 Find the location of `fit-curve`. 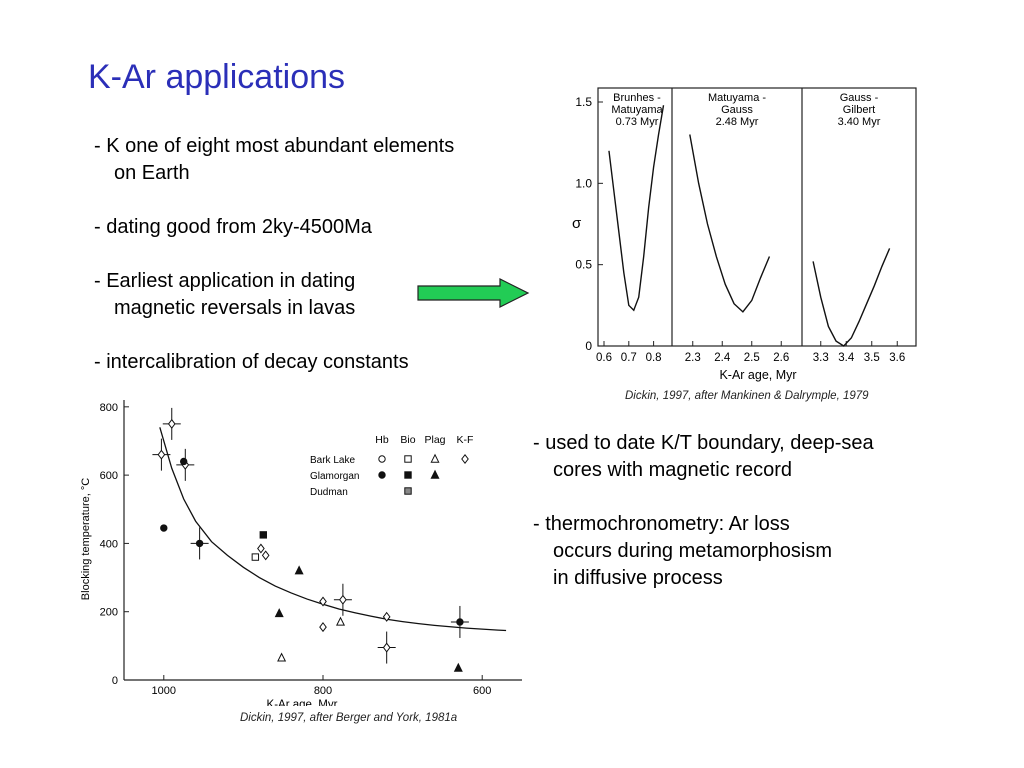

fit-curve is located at coordinates (333, 529).